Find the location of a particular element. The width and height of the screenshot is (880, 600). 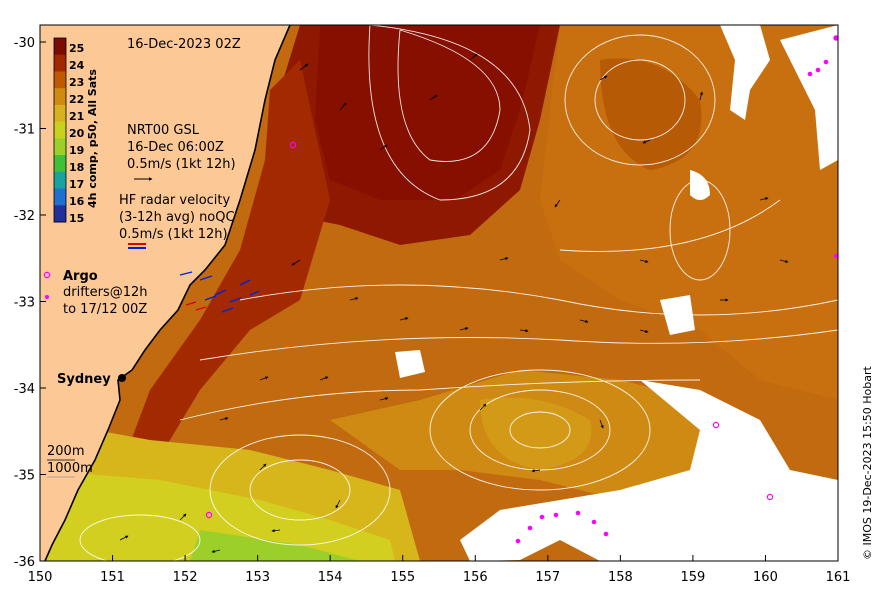

x-tick-label: 155 is located at coordinates (402, 577).